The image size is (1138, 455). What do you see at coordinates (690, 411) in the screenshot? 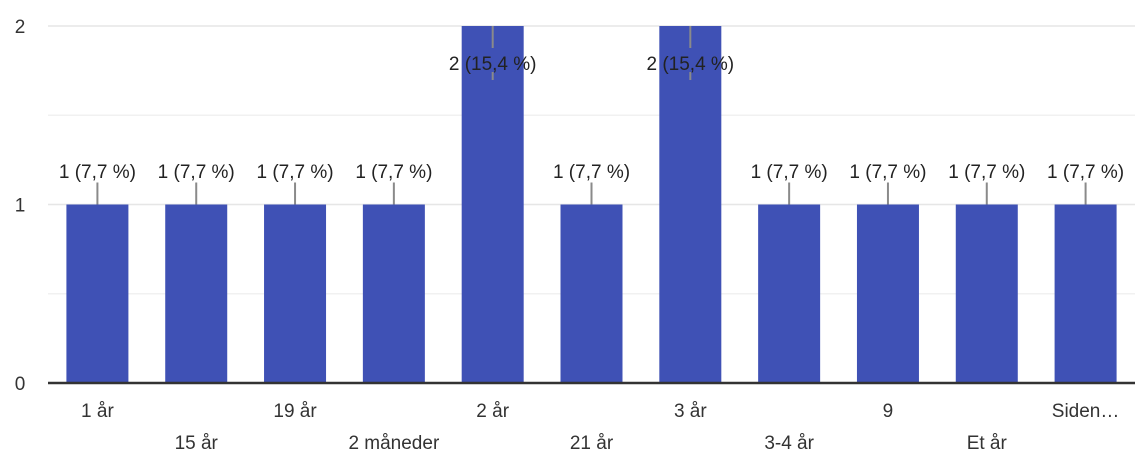
I see `x-tick-label: 3 år` at bounding box center [690, 411].